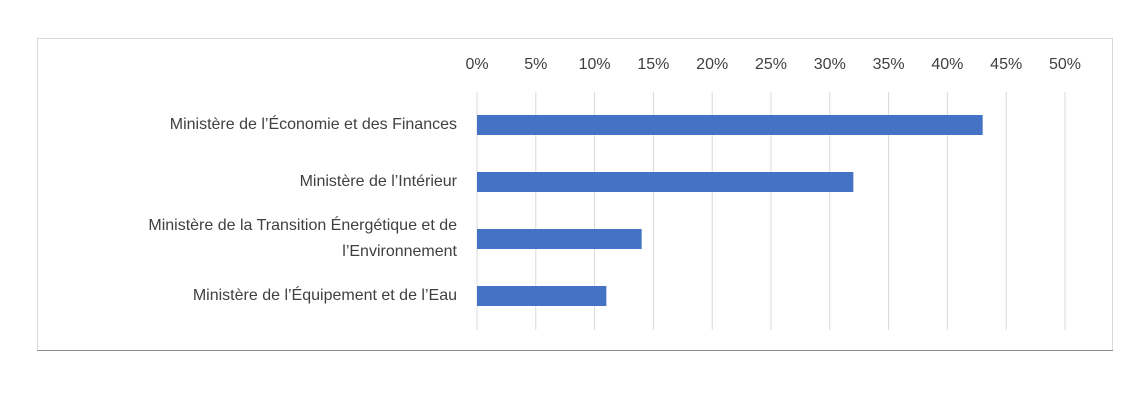 The image size is (1148, 412). I want to click on category-label: Ministère de l’Intérieur, so click(378, 181).